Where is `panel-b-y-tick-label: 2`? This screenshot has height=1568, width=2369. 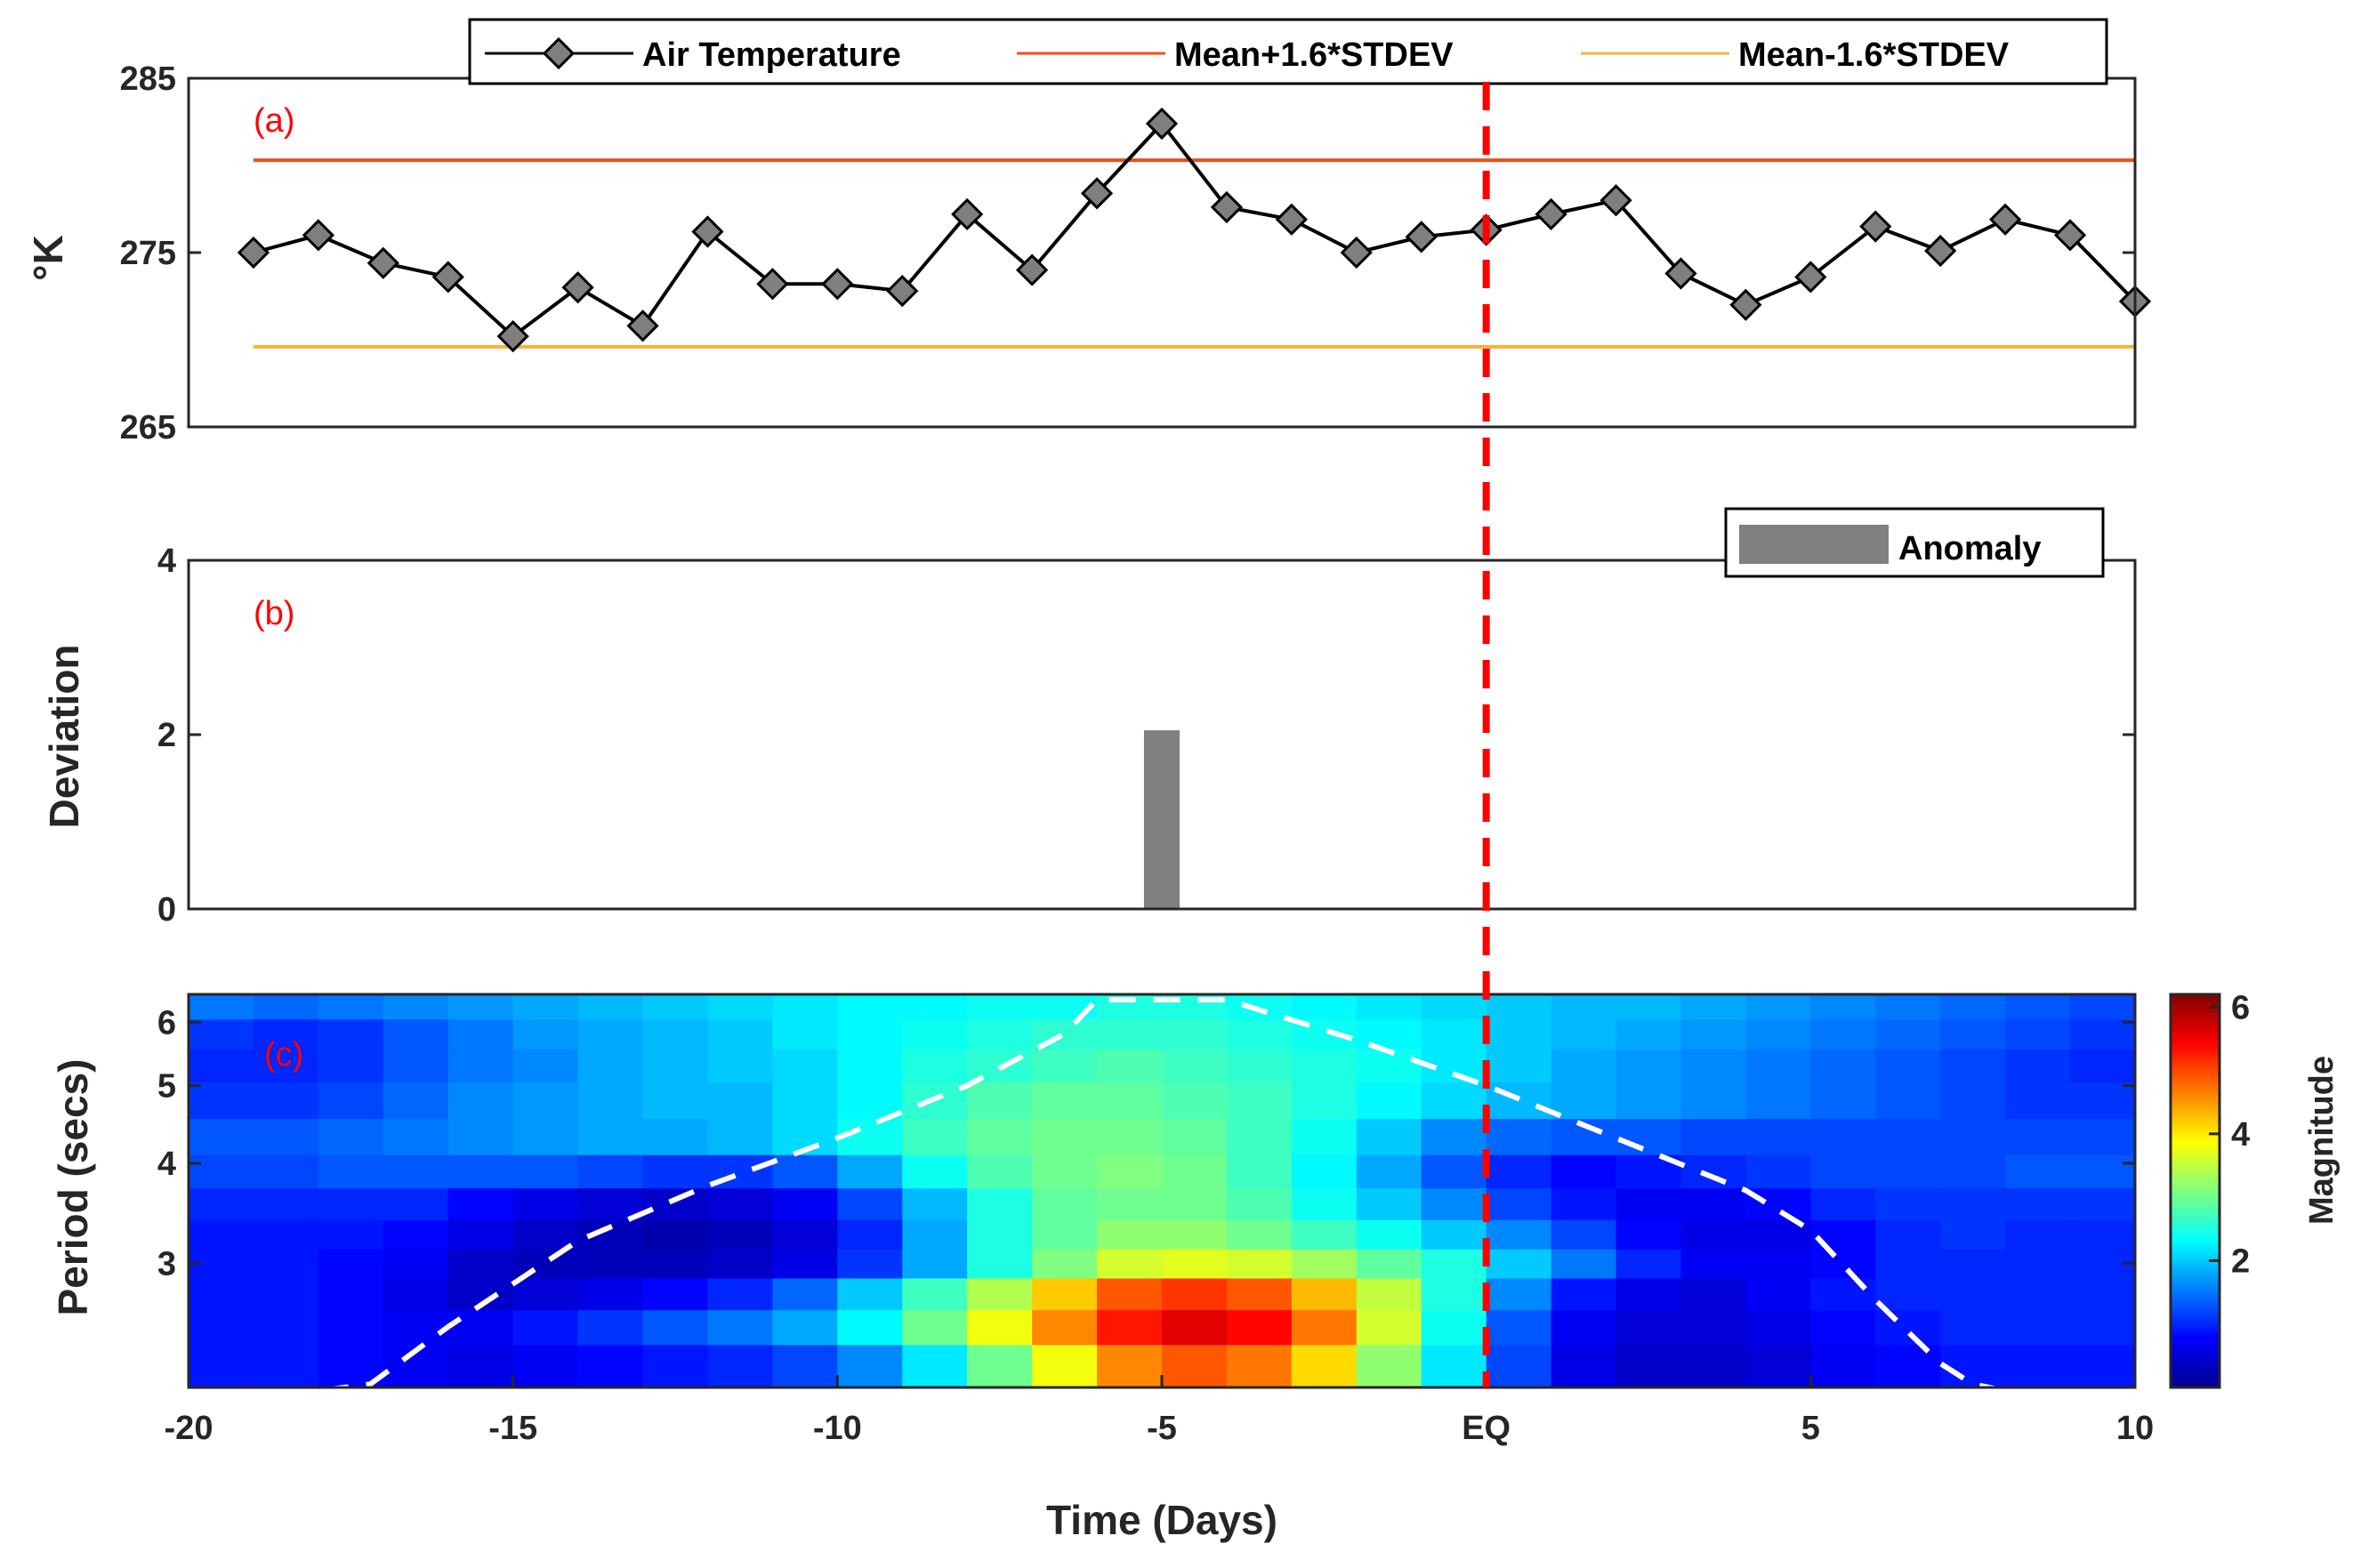 panel-b-y-tick-label: 2 is located at coordinates (166, 735).